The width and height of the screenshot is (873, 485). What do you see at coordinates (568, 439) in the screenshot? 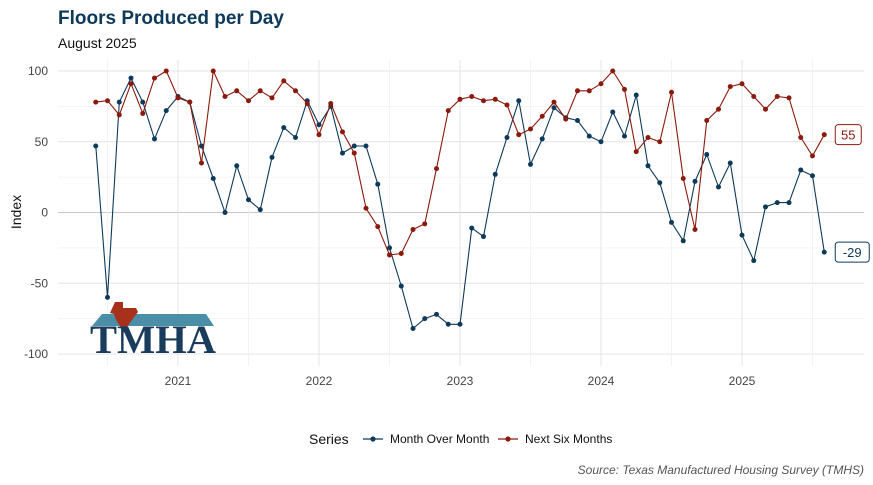
I see `legend-label-nsm: Next Six Months` at bounding box center [568, 439].